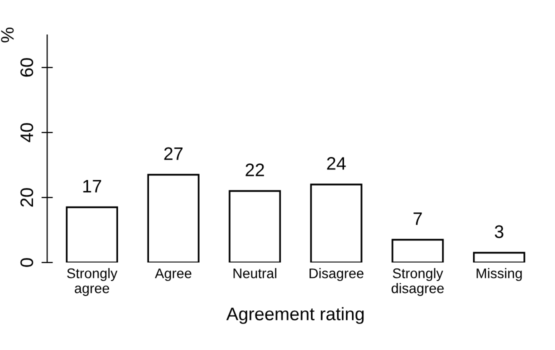 The height and width of the screenshot is (350, 555). What do you see at coordinates (255, 273) in the screenshot?
I see `x-tick-label: Neutral` at bounding box center [255, 273].